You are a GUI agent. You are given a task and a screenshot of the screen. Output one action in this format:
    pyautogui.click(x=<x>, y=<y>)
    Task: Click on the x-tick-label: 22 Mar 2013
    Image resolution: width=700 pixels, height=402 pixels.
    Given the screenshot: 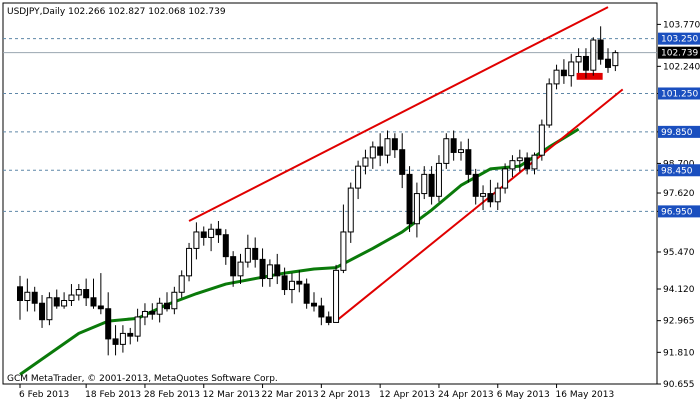 What is the action you would take?
    pyautogui.click(x=290, y=395)
    